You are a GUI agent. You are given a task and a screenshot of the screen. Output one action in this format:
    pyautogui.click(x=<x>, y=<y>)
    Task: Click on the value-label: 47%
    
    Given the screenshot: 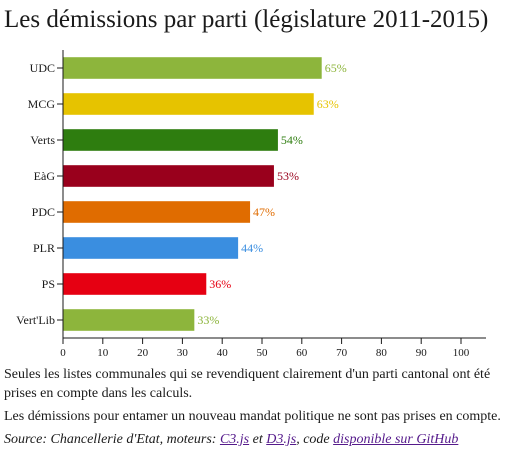 What is the action you would take?
    pyautogui.click(x=264, y=212)
    